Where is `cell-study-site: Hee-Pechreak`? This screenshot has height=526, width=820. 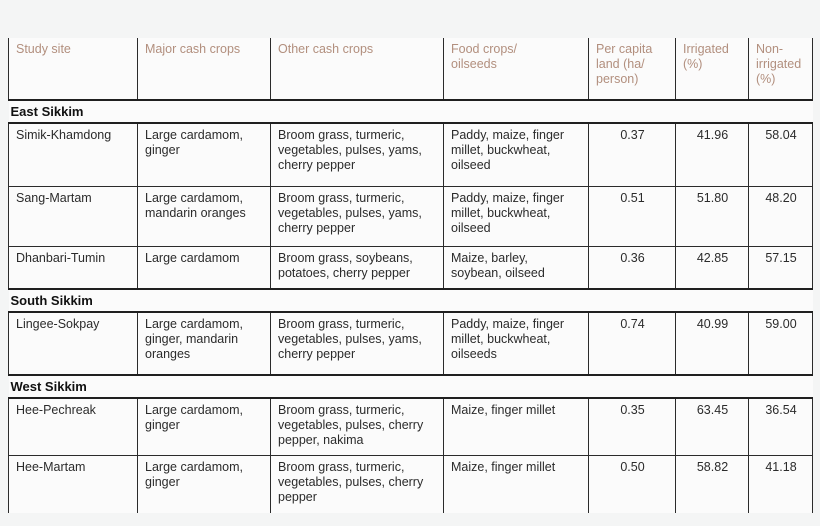
cell-study-site: Hee-Pechreak is located at coordinates (73, 426).